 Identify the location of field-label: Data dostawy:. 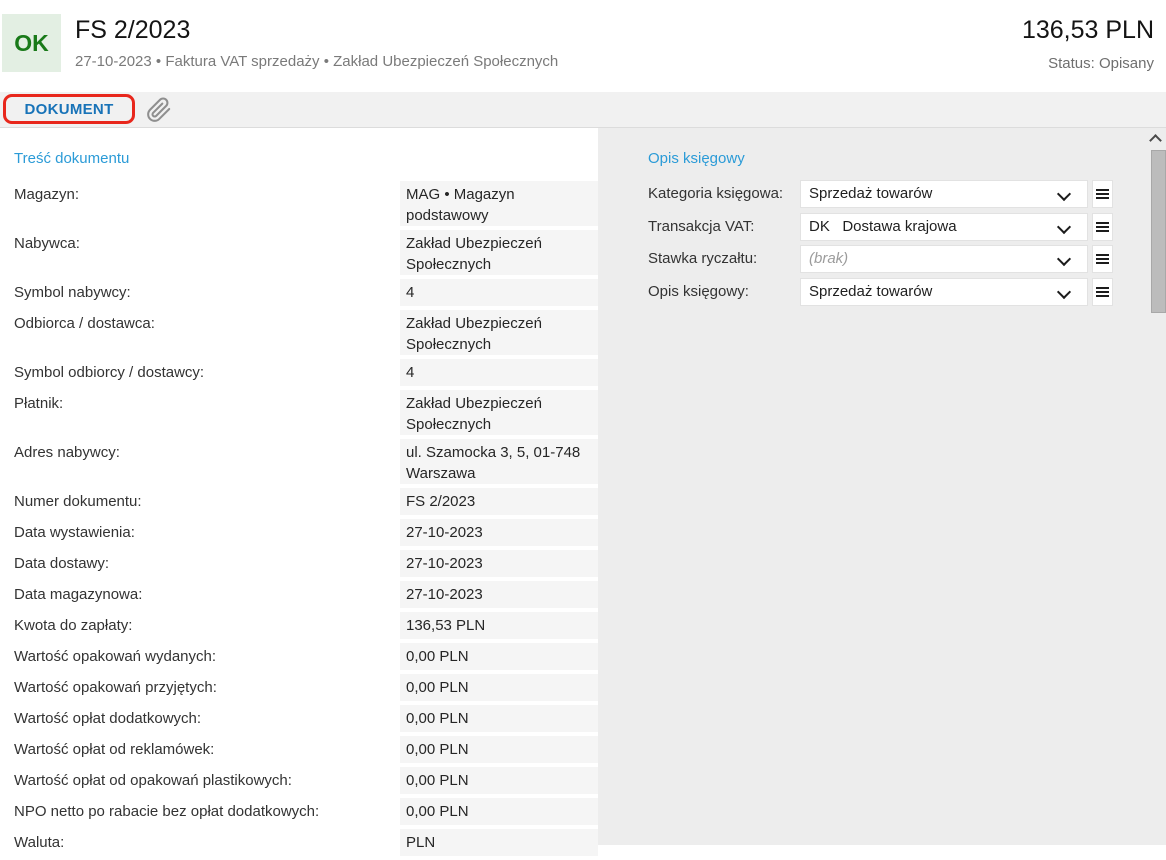
(62, 563).